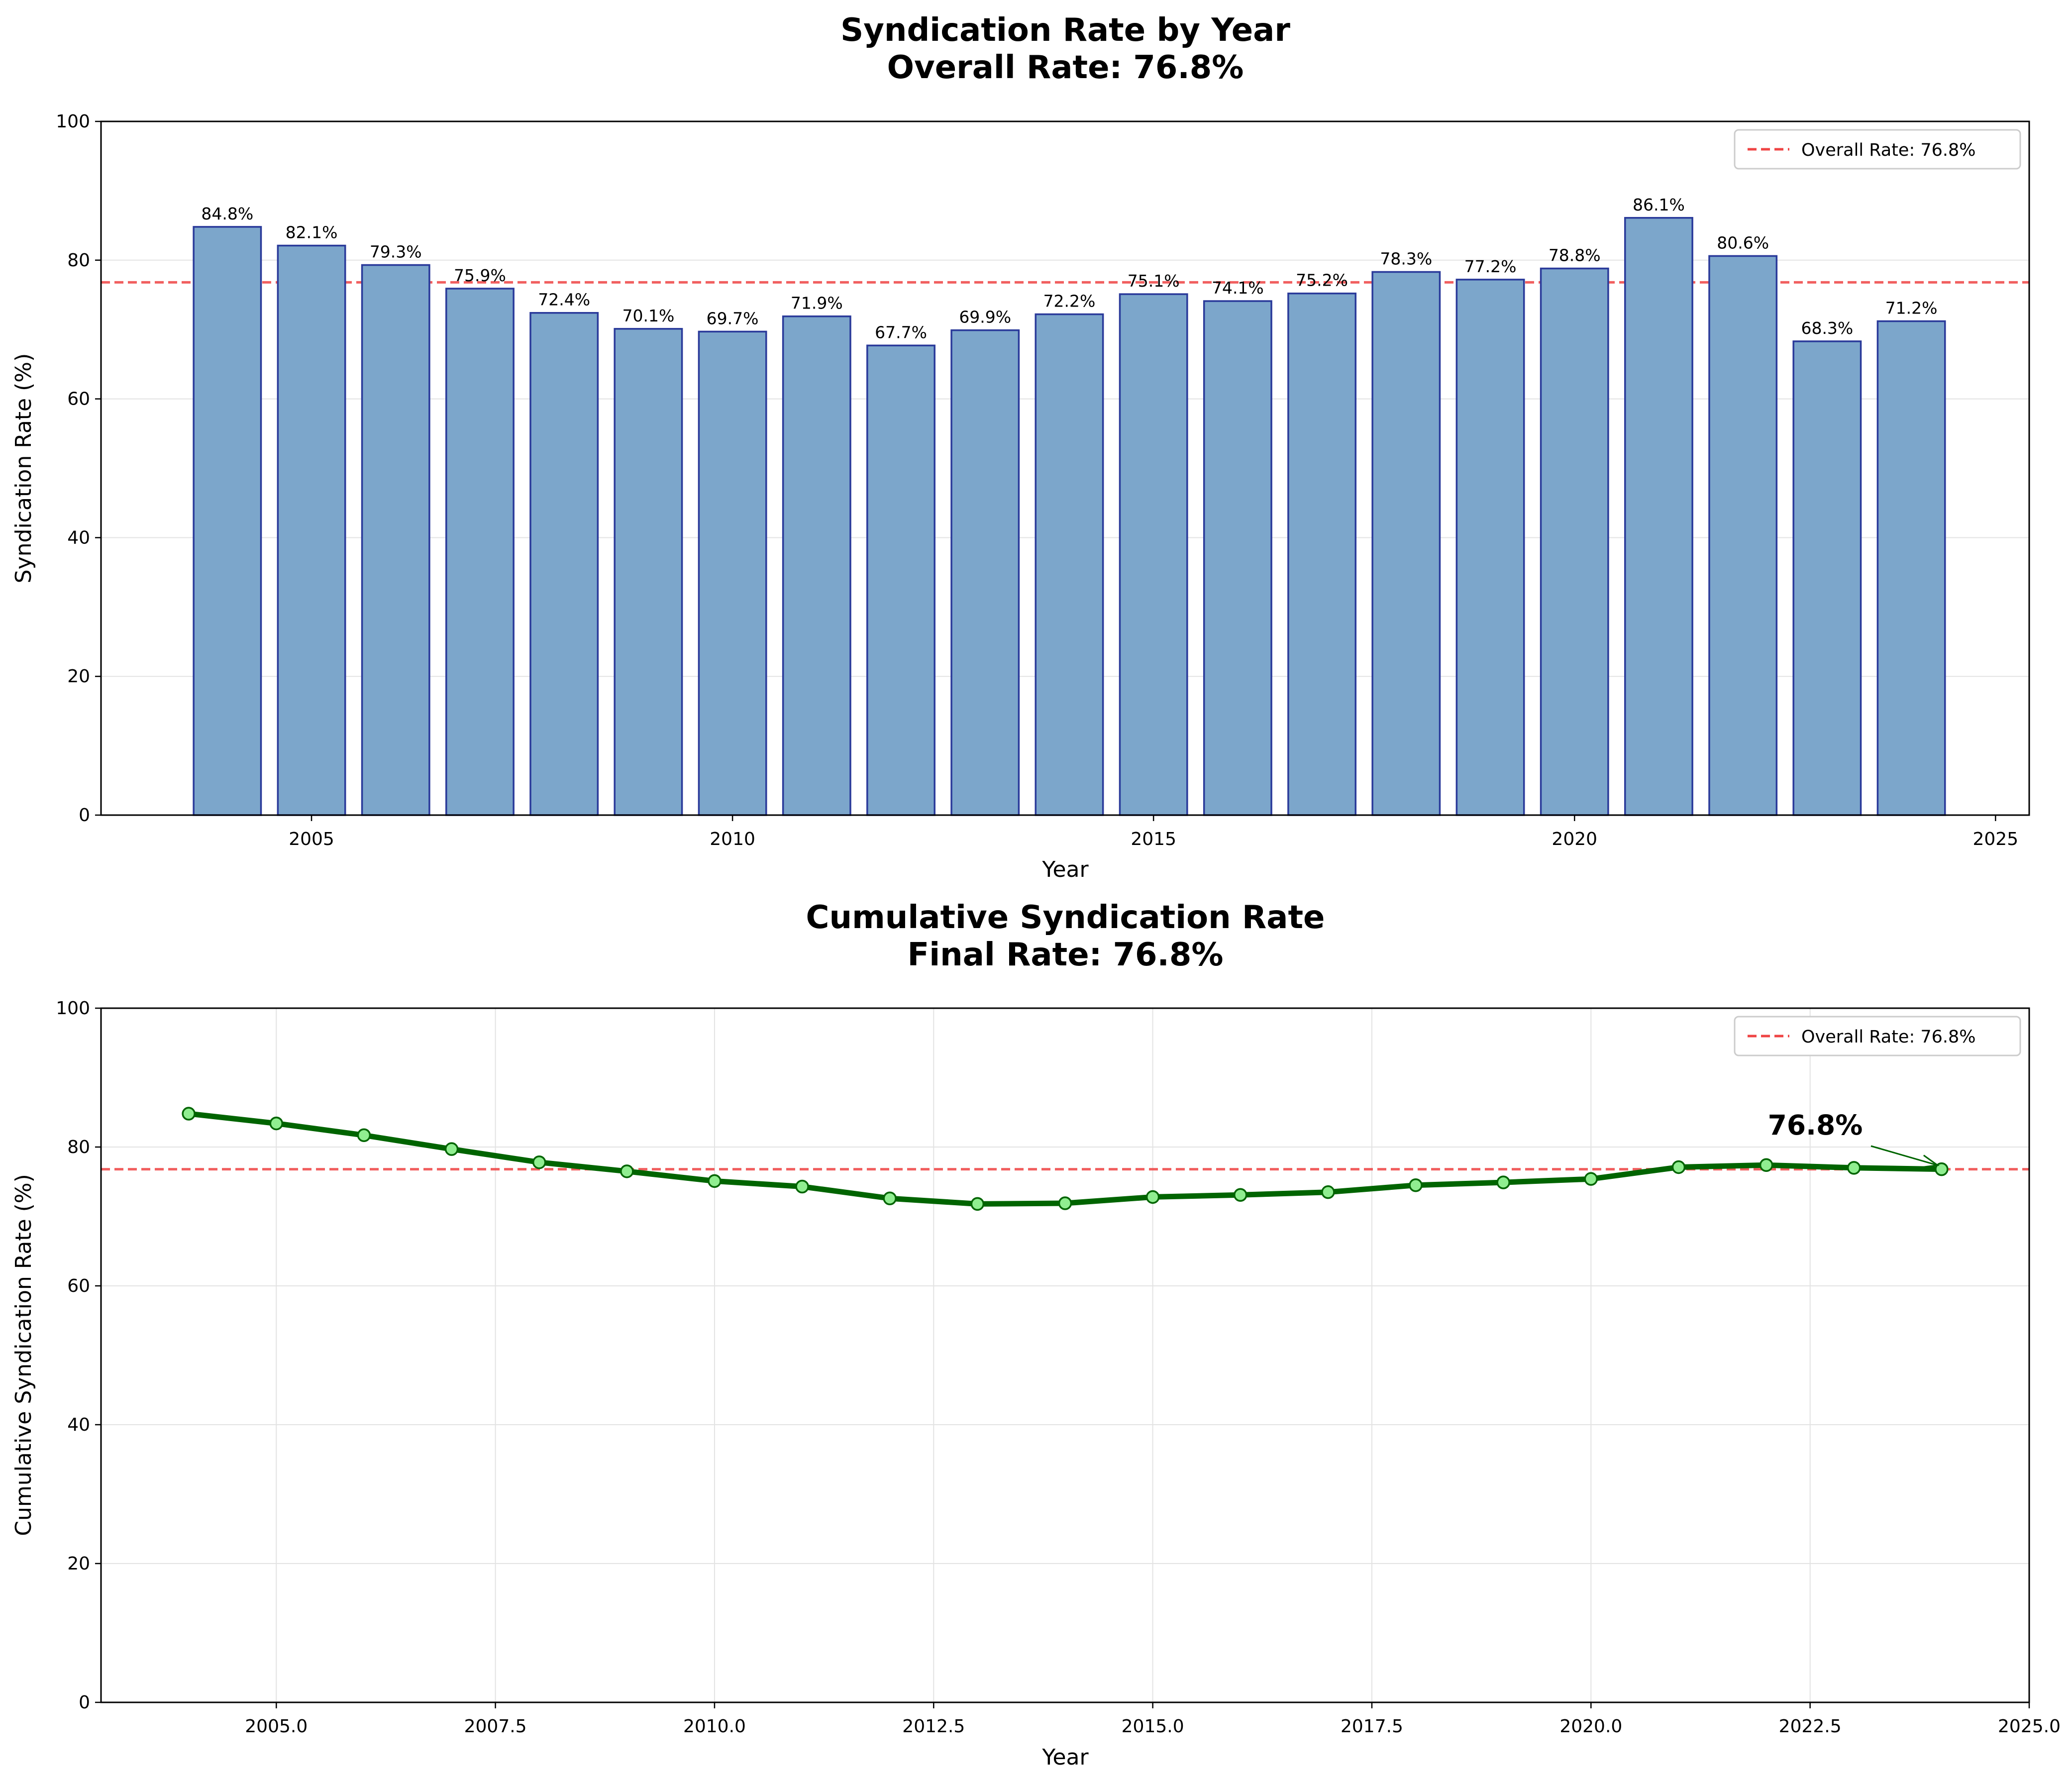 This screenshot has height=1779, width=2072. I want to click on chart1-x-ticks: 2005 2010 2015 2020 2025, so click(1153, 832).